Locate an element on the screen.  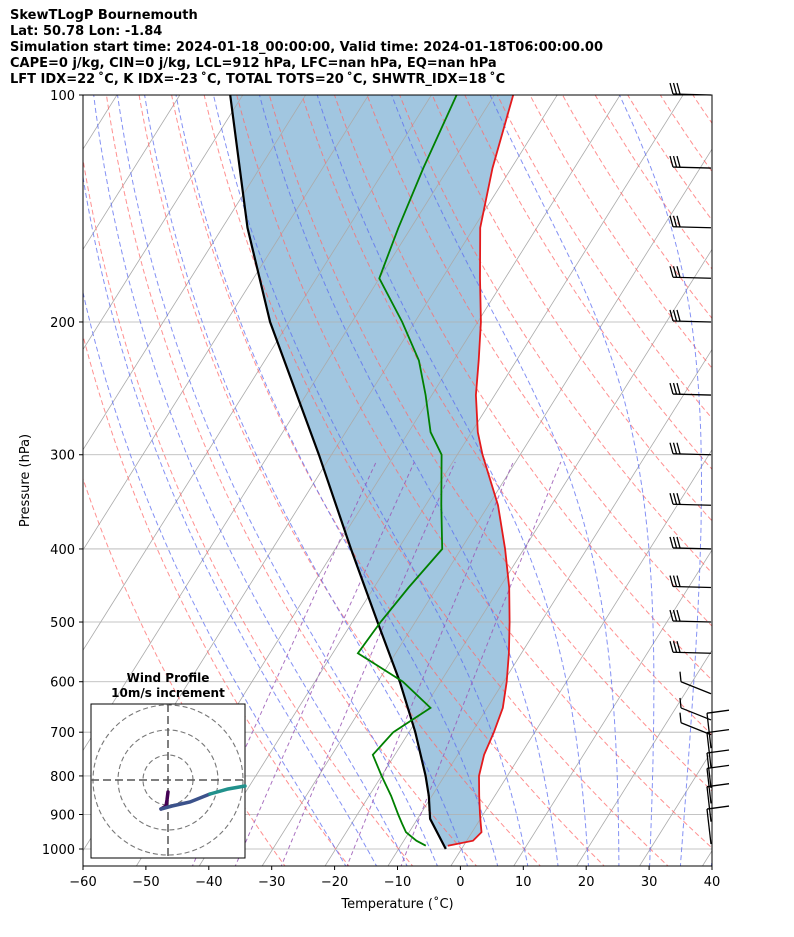
moist-adiabat-line is located at coordinates (711, 860).